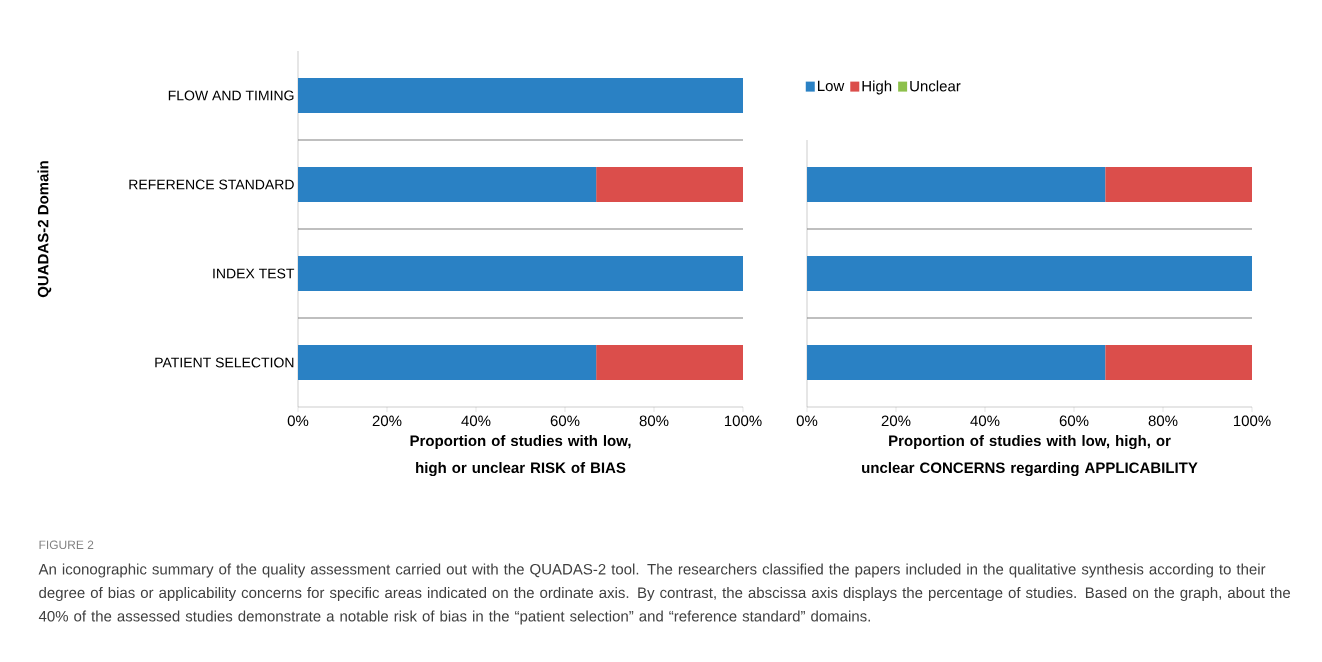  Describe the element at coordinates (831, 86) in the screenshot. I see `legend-label: Low` at that location.